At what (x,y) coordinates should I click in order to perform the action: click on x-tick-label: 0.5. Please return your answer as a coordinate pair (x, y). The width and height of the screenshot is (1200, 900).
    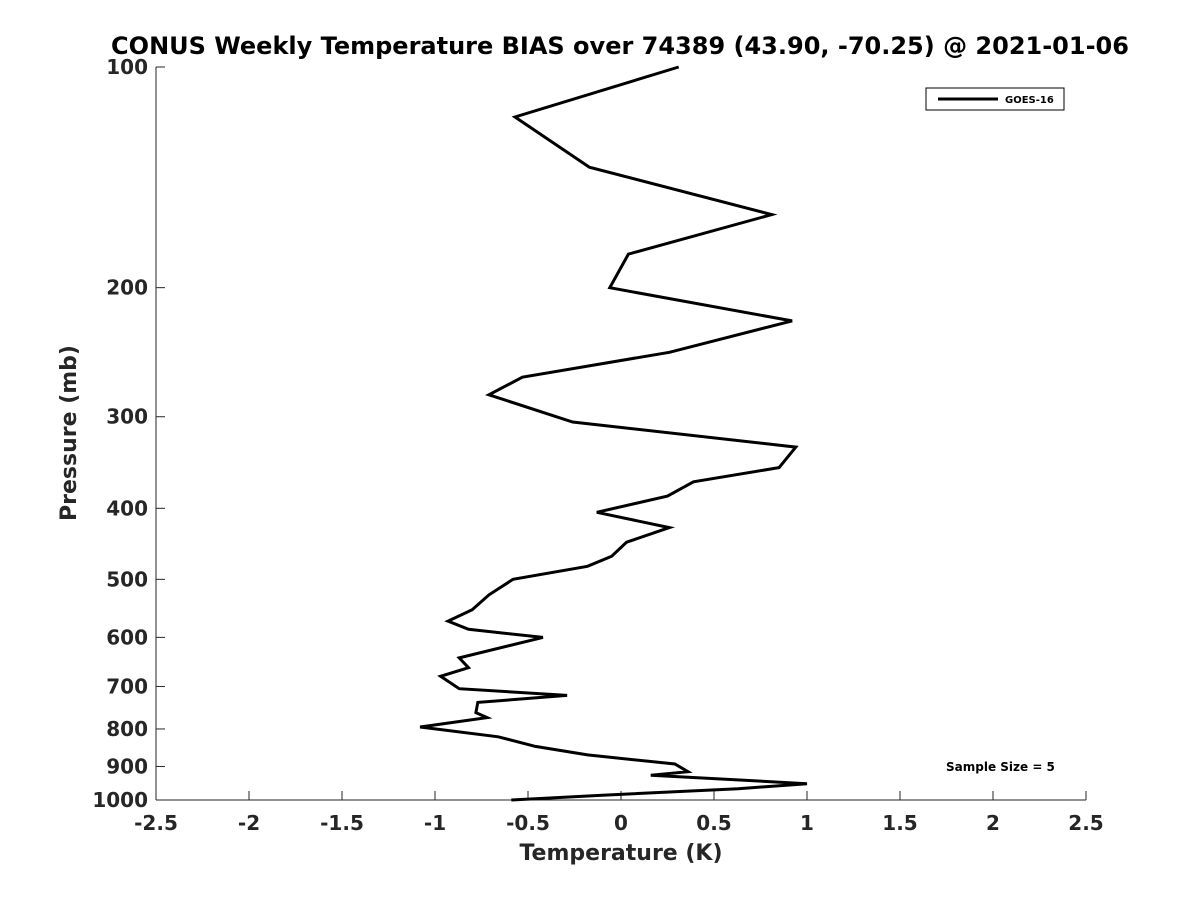
    Looking at the image, I should click on (713, 823).